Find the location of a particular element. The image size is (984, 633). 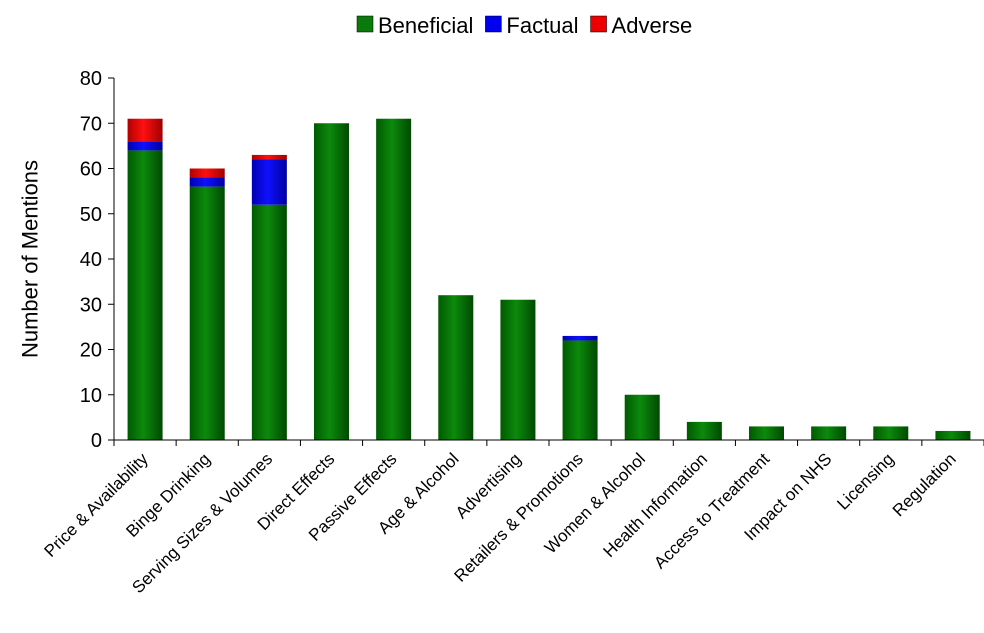

y-tick-label: 80 is located at coordinates (91, 79).